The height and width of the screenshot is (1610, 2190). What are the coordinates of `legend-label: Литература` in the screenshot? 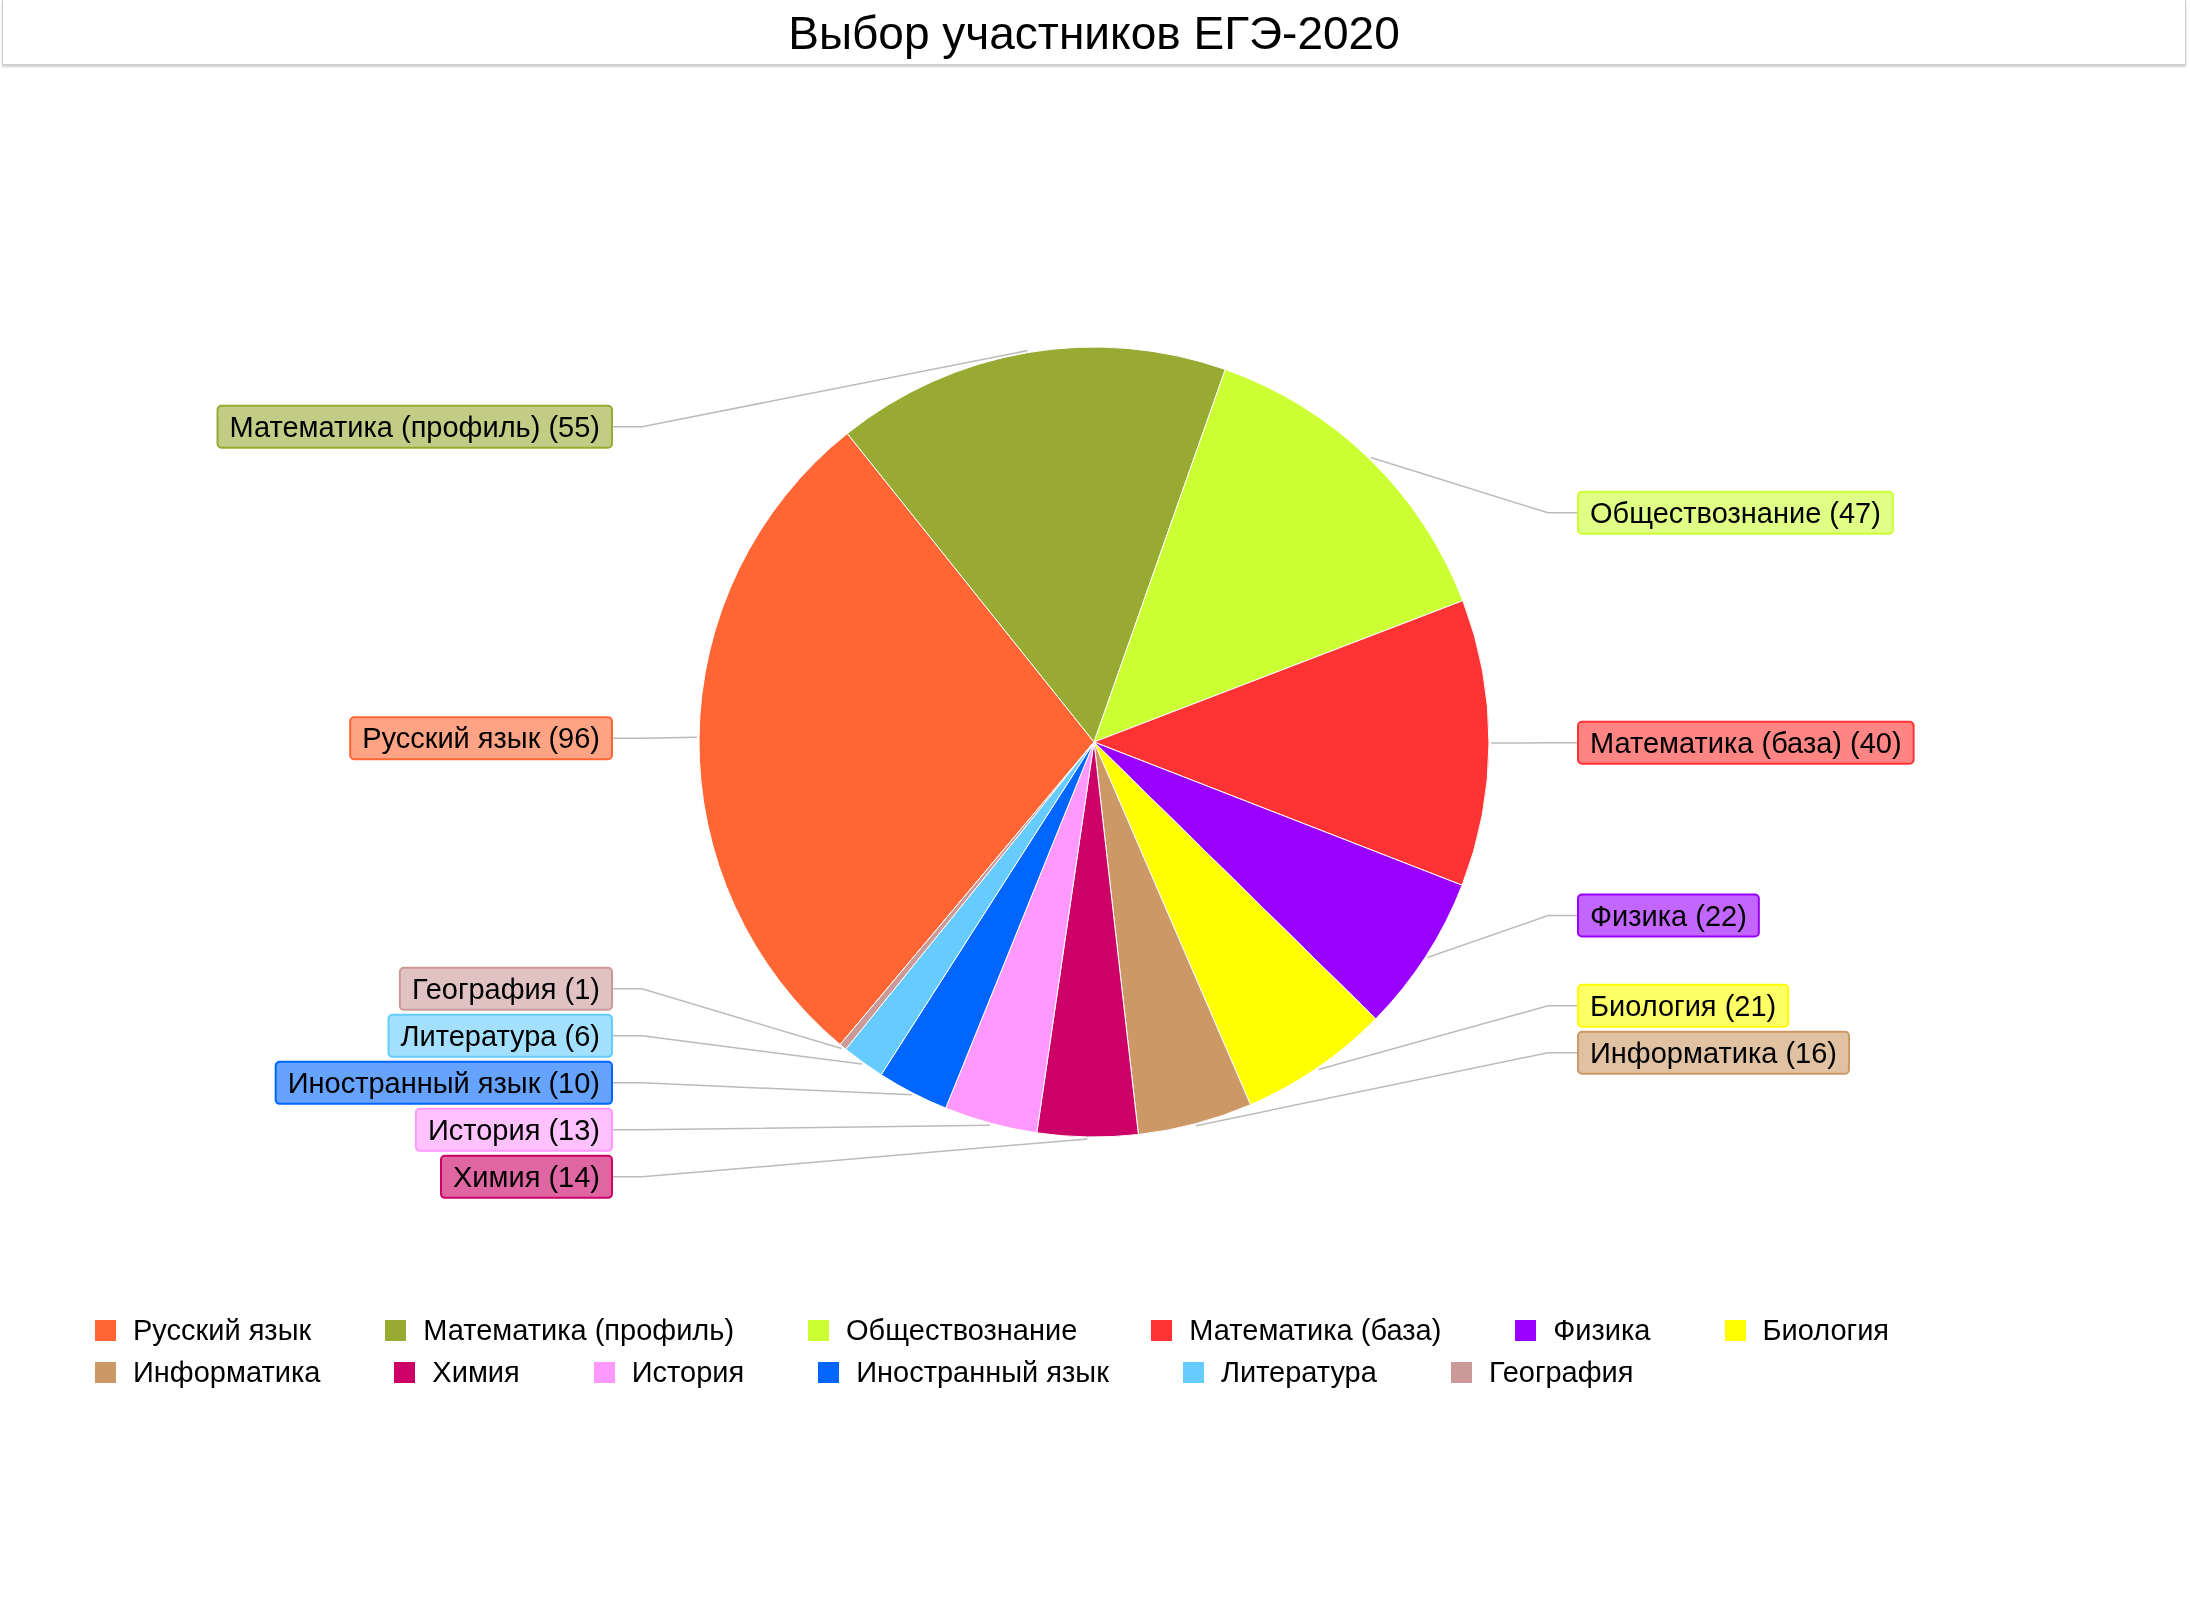 It's located at (1298, 1372).